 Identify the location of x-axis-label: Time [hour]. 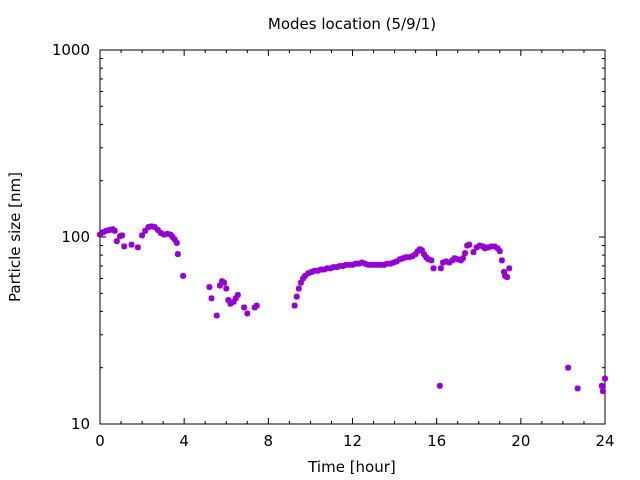
(351, 467).